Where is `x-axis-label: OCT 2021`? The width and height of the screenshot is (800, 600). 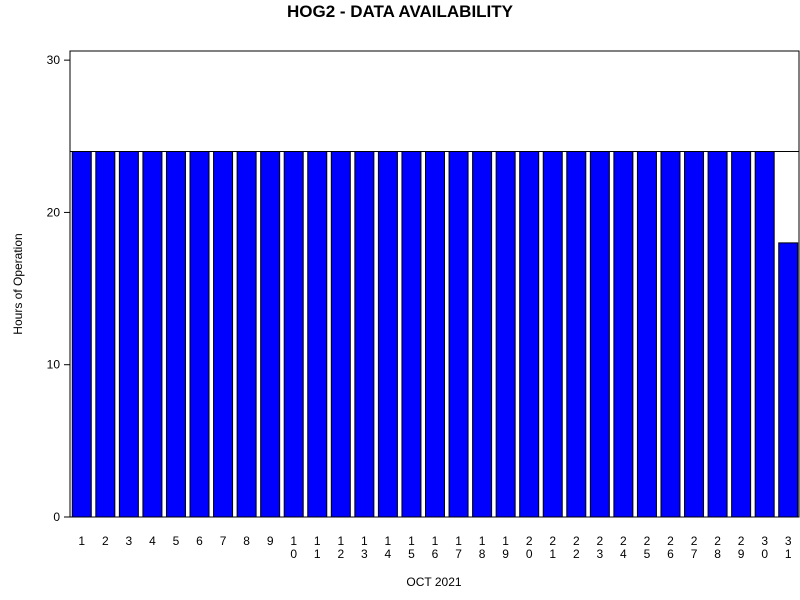
x-axis-label: OCT 2021 is located at coordinates (433, 582).